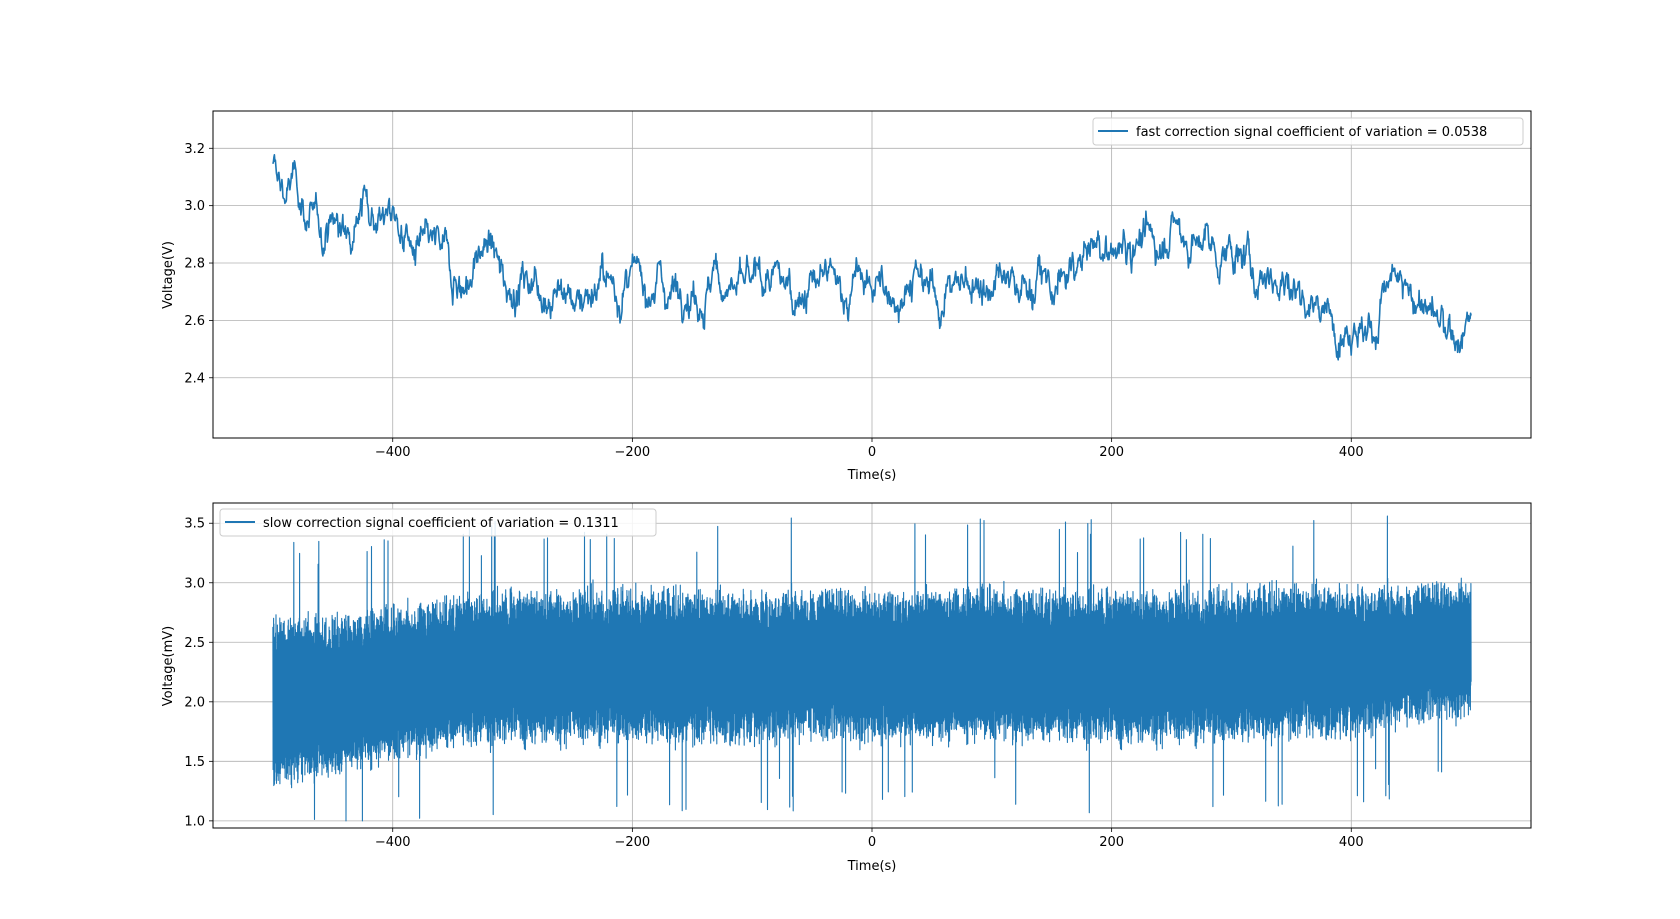 Image resolution: width=1680 pixels, height=919 pixels. What do you see at coordinates (194, 378) in the screenshot?
I see `y-tick-label: 2.4` at bounding box center [194, 378].